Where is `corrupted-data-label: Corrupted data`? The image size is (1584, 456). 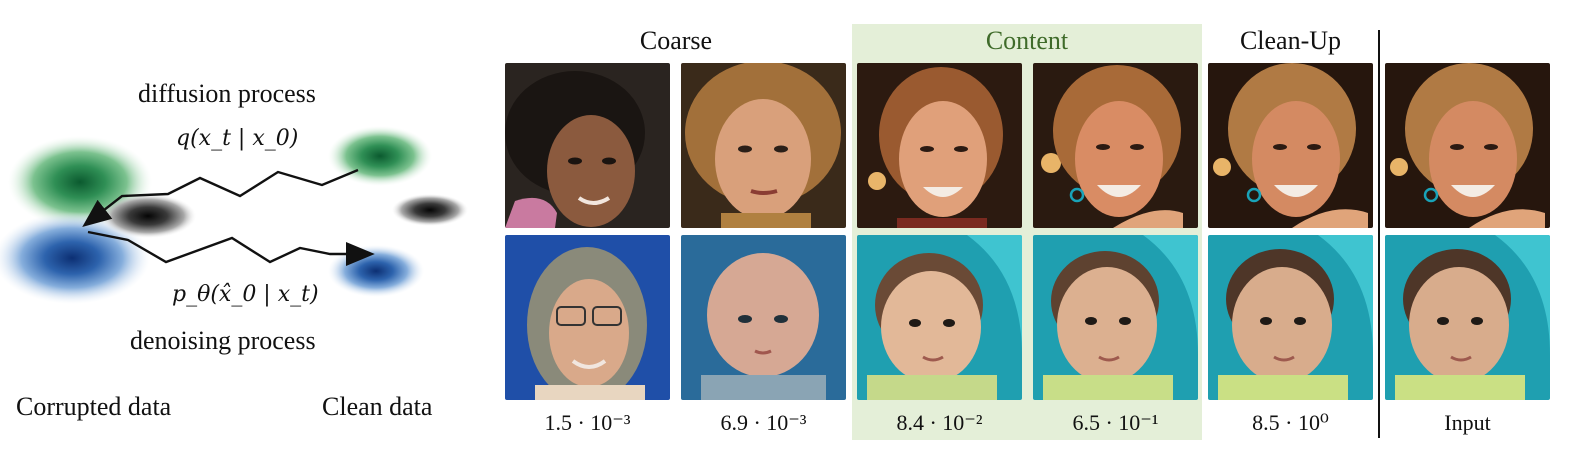
corrupted-data-label: Corrupted data is located at coordinates (94, 406).